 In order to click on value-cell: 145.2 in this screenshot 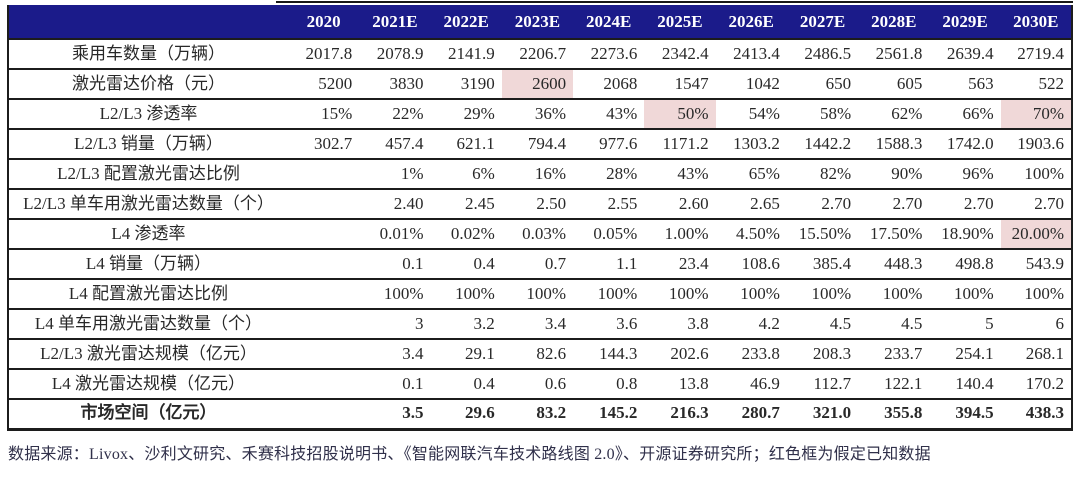, I will do `click(609, 413)`.